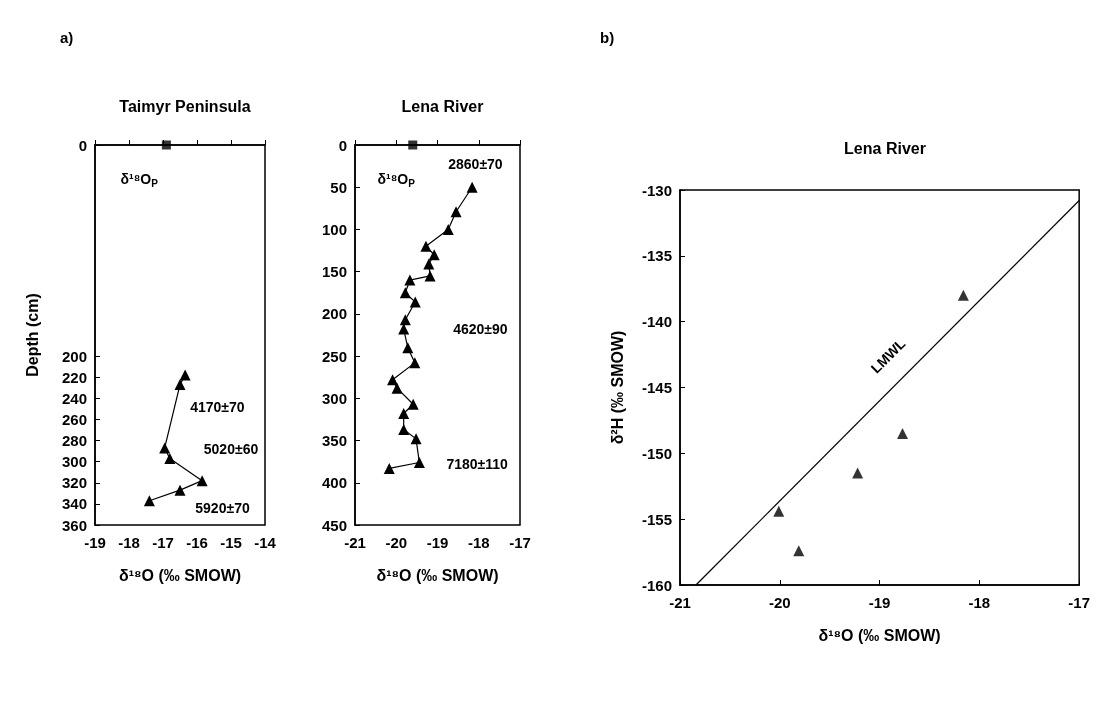  Describe the element at coordinates (656, 585) in the screenshot. I see `y-tick-label: -160` at that location.